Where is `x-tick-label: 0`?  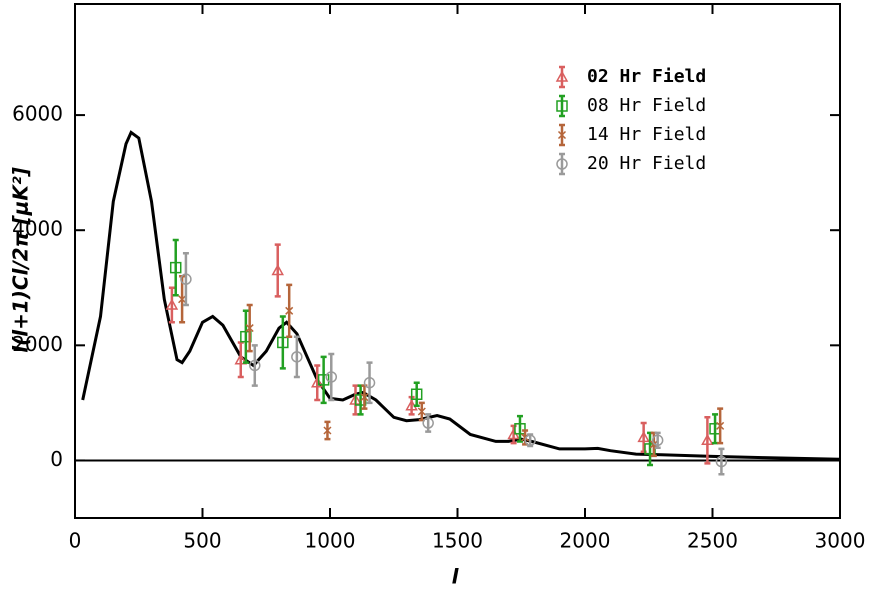
x-tick-label: 0 is located at coordinates (75, 541).